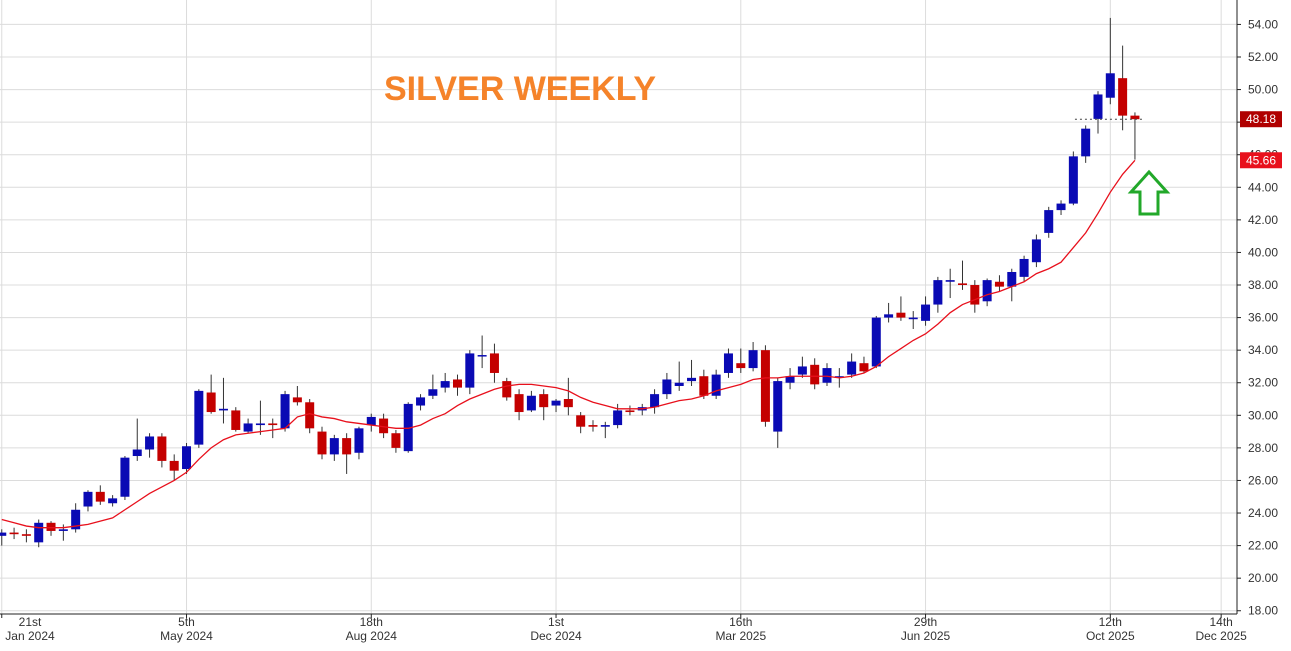 This screenshot has height=651, width=1291. What do you see at coordinates (1261, 160) in the screenshot?
I see `moving-average-box` at bounding box center [1261, 160].